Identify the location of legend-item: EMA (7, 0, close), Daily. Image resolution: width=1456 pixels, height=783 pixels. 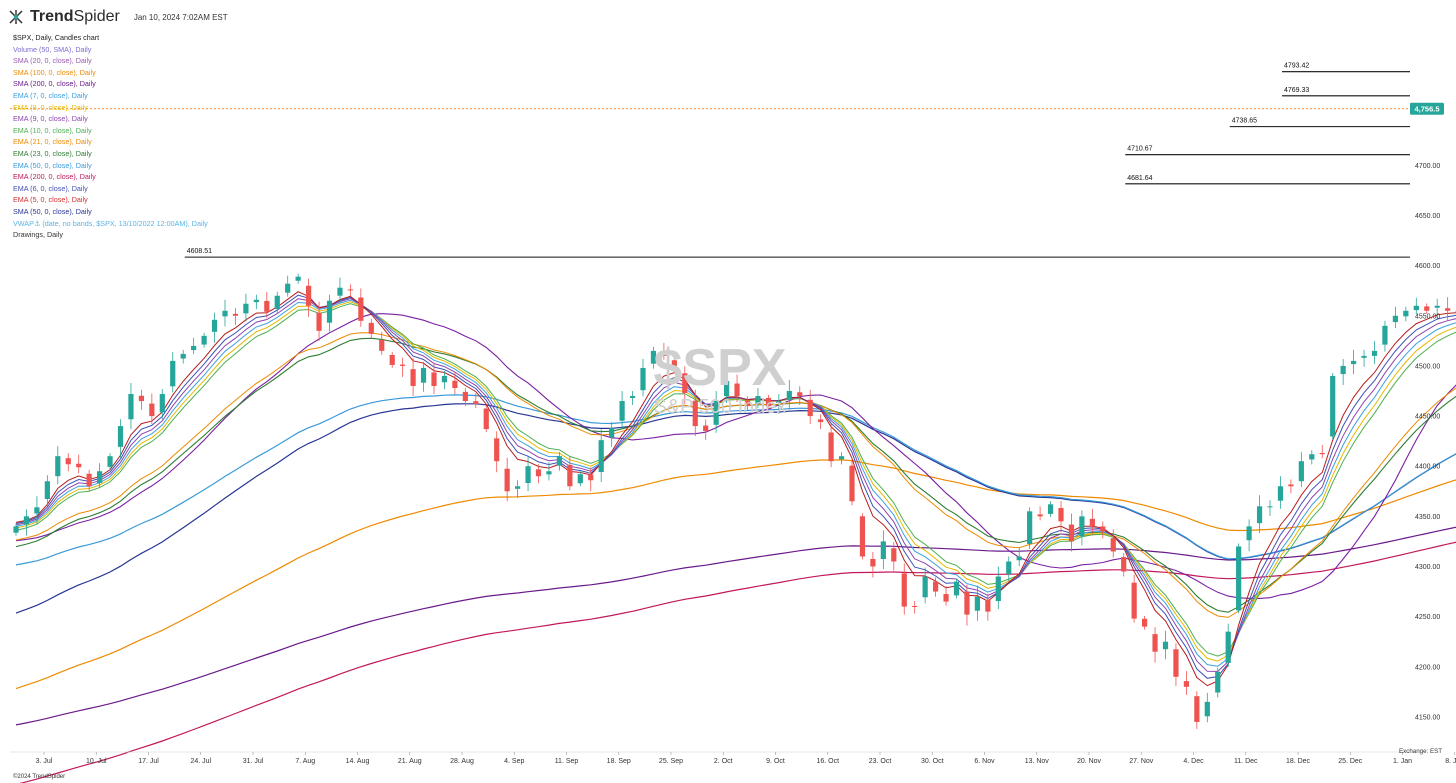
(50, 95).